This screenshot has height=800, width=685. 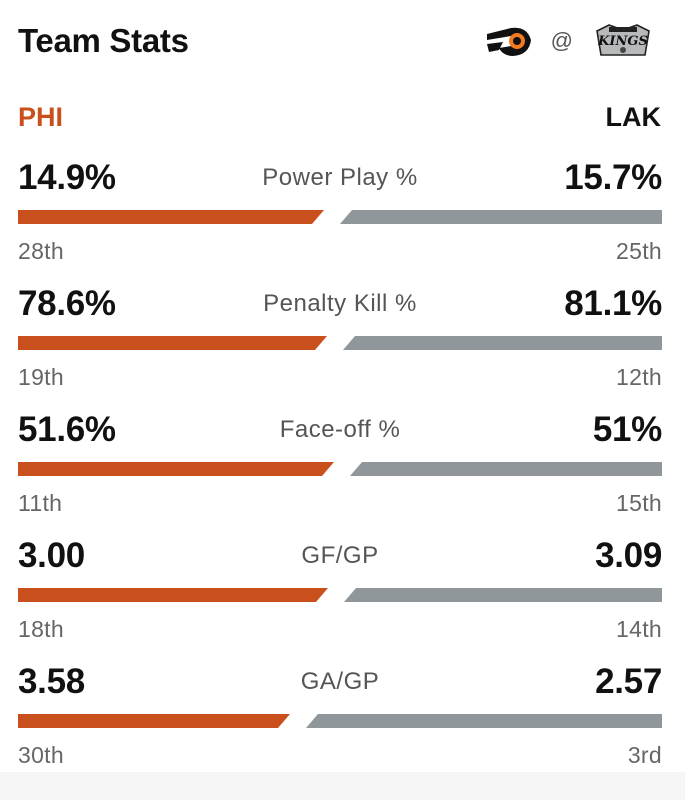 I want to click on away-value: 2.57, so click(x=628, y=681).